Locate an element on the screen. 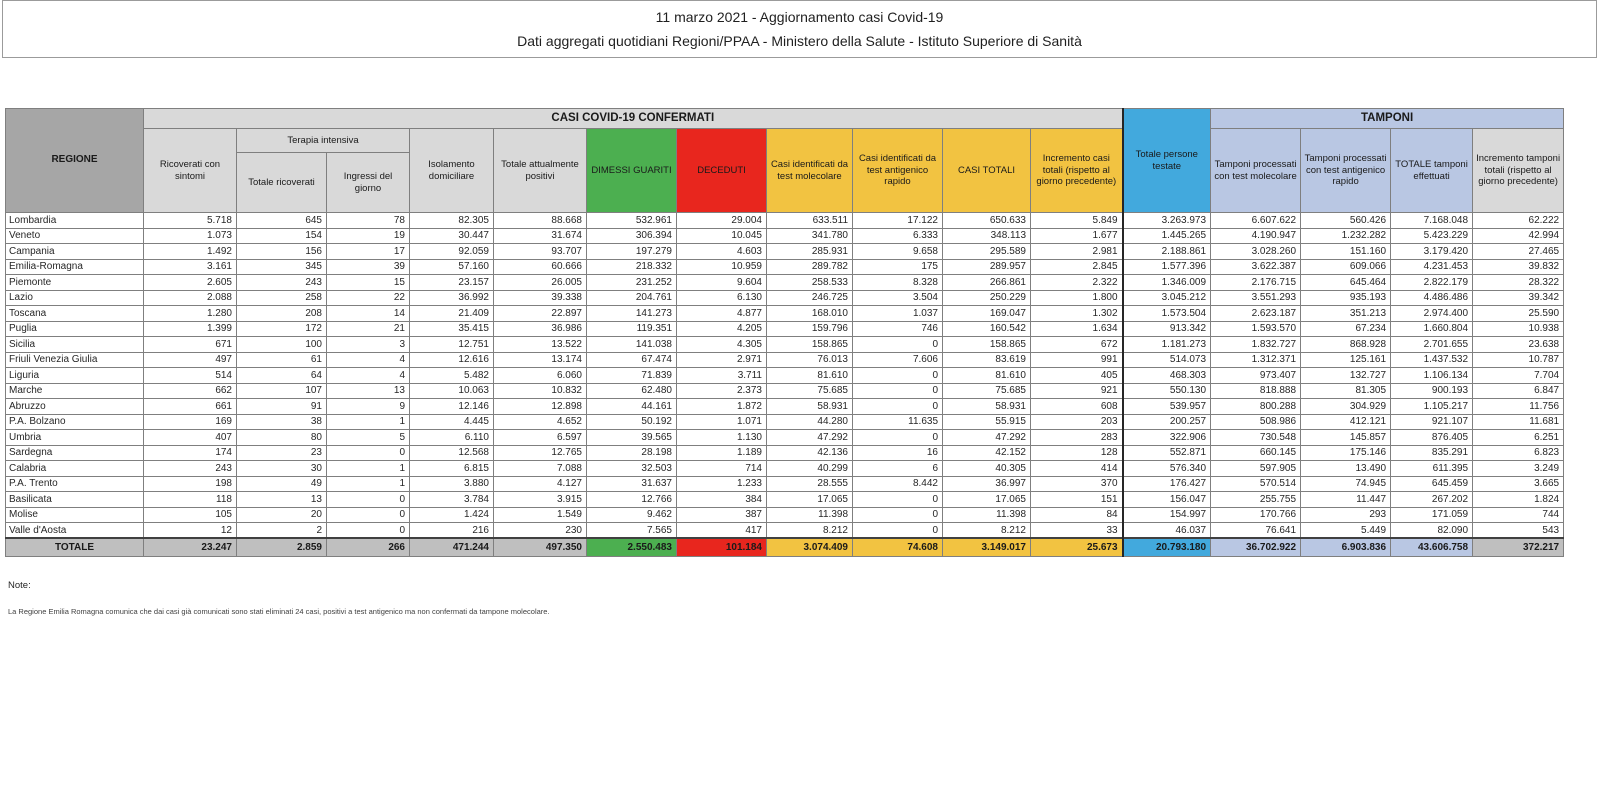  value-cell: 36.992 is located at coordinates (451, 297).